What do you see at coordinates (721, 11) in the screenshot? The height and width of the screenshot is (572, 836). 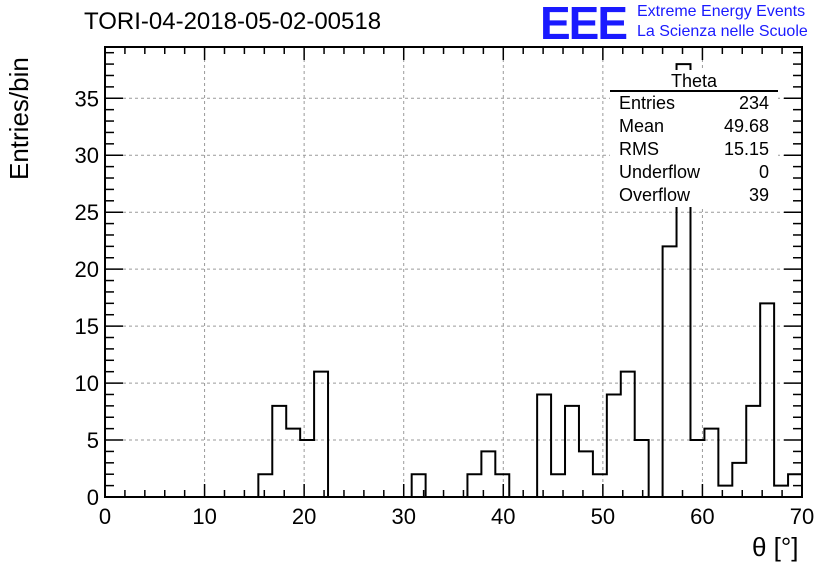 I see `logo-line-1: Extreme Energy Events` at bounding box center [721, 11].